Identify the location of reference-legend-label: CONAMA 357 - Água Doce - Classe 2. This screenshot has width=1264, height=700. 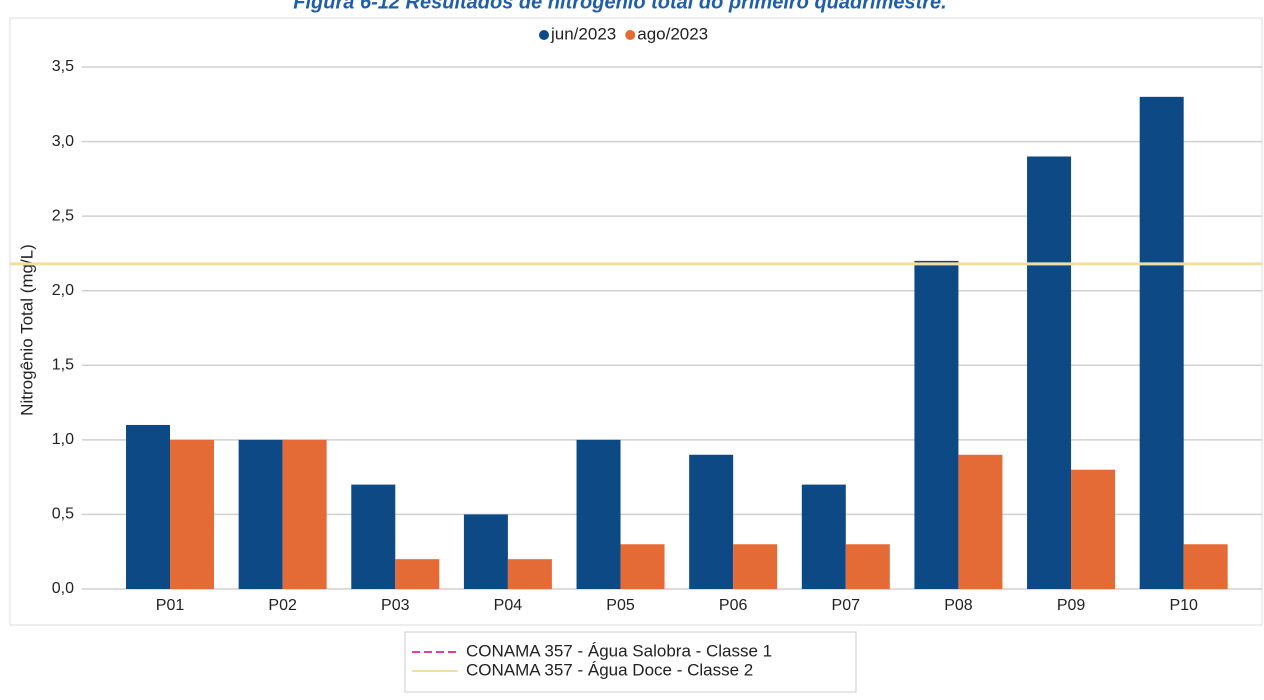
(609, 669).